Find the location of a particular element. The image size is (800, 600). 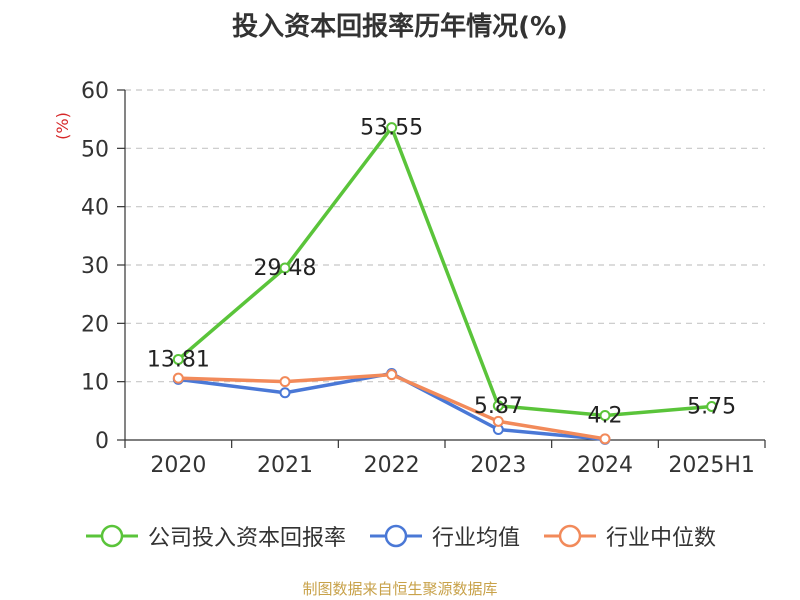

legend-item: 行业中位数 is located at coordinates (629, 536).